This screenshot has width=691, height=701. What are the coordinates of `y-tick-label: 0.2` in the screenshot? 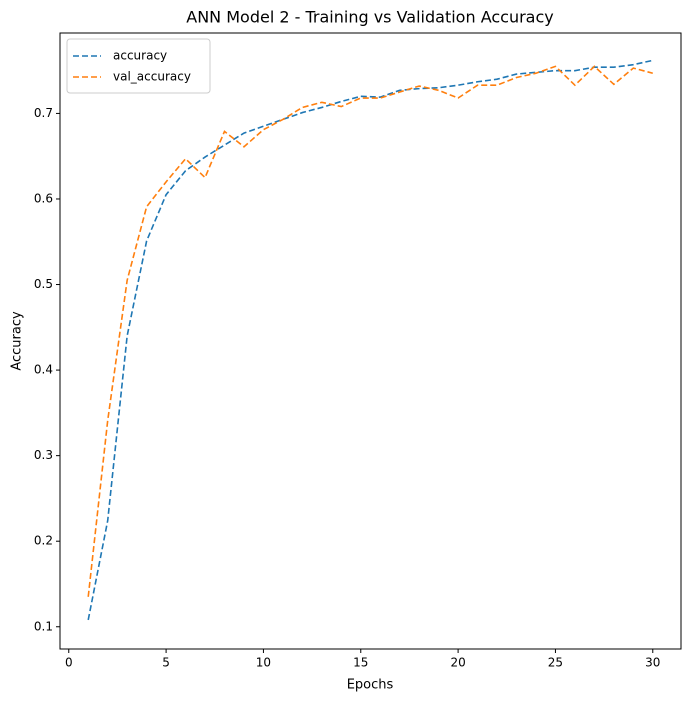 It's located at (43, 541).